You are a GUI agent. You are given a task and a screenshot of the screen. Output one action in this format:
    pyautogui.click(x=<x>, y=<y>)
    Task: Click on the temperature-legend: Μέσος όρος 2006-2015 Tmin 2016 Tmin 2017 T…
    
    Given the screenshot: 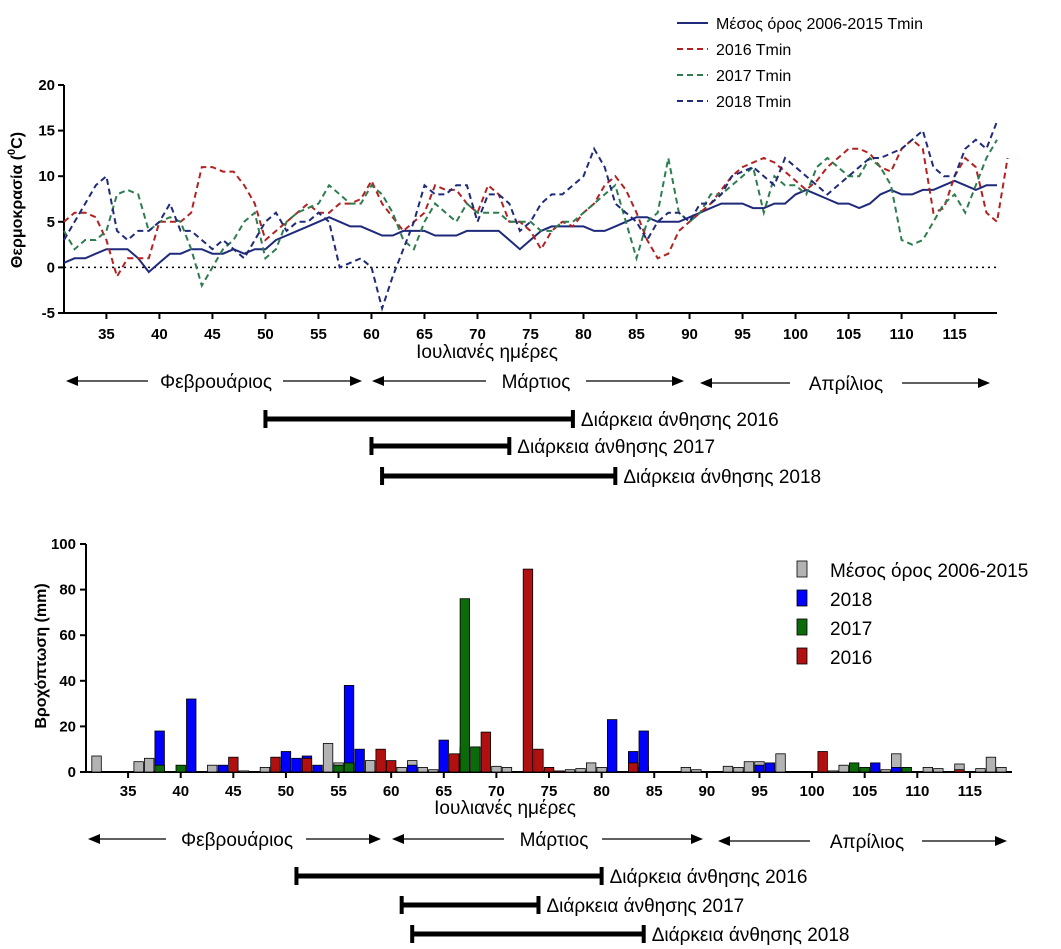 What is the action you would take?
    pyautogui.click(x=800, y=63)
    